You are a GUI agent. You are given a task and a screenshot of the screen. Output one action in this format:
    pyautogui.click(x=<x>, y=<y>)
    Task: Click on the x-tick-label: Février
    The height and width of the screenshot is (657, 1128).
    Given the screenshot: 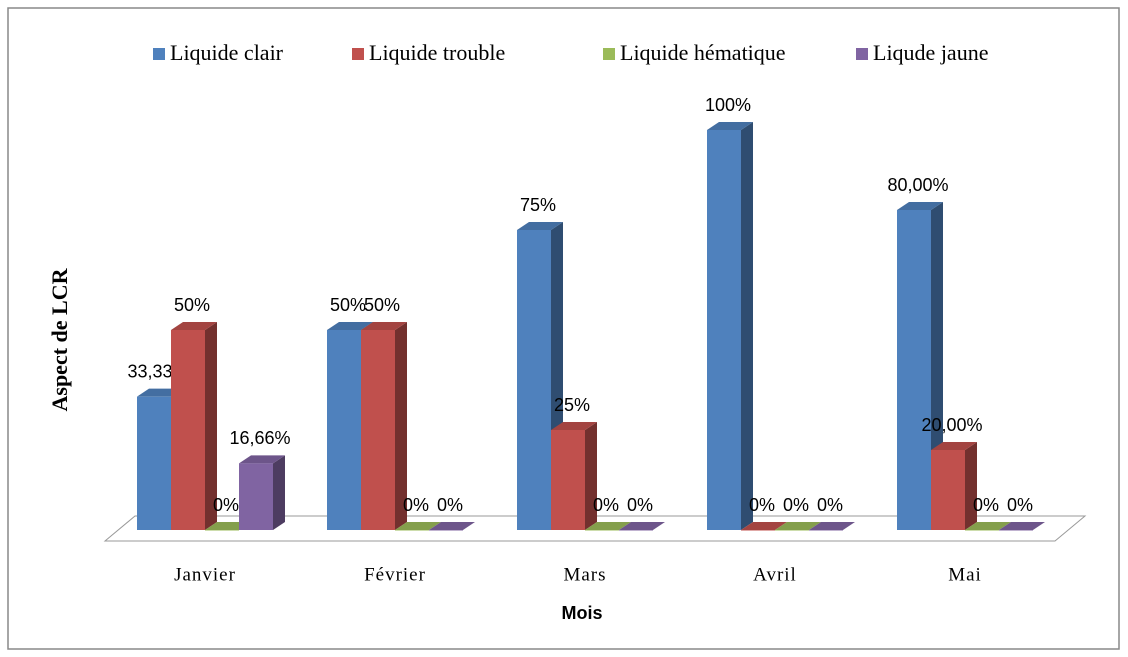 What is the action you would take?
    pyautogui.click(x=395, y=574)
    